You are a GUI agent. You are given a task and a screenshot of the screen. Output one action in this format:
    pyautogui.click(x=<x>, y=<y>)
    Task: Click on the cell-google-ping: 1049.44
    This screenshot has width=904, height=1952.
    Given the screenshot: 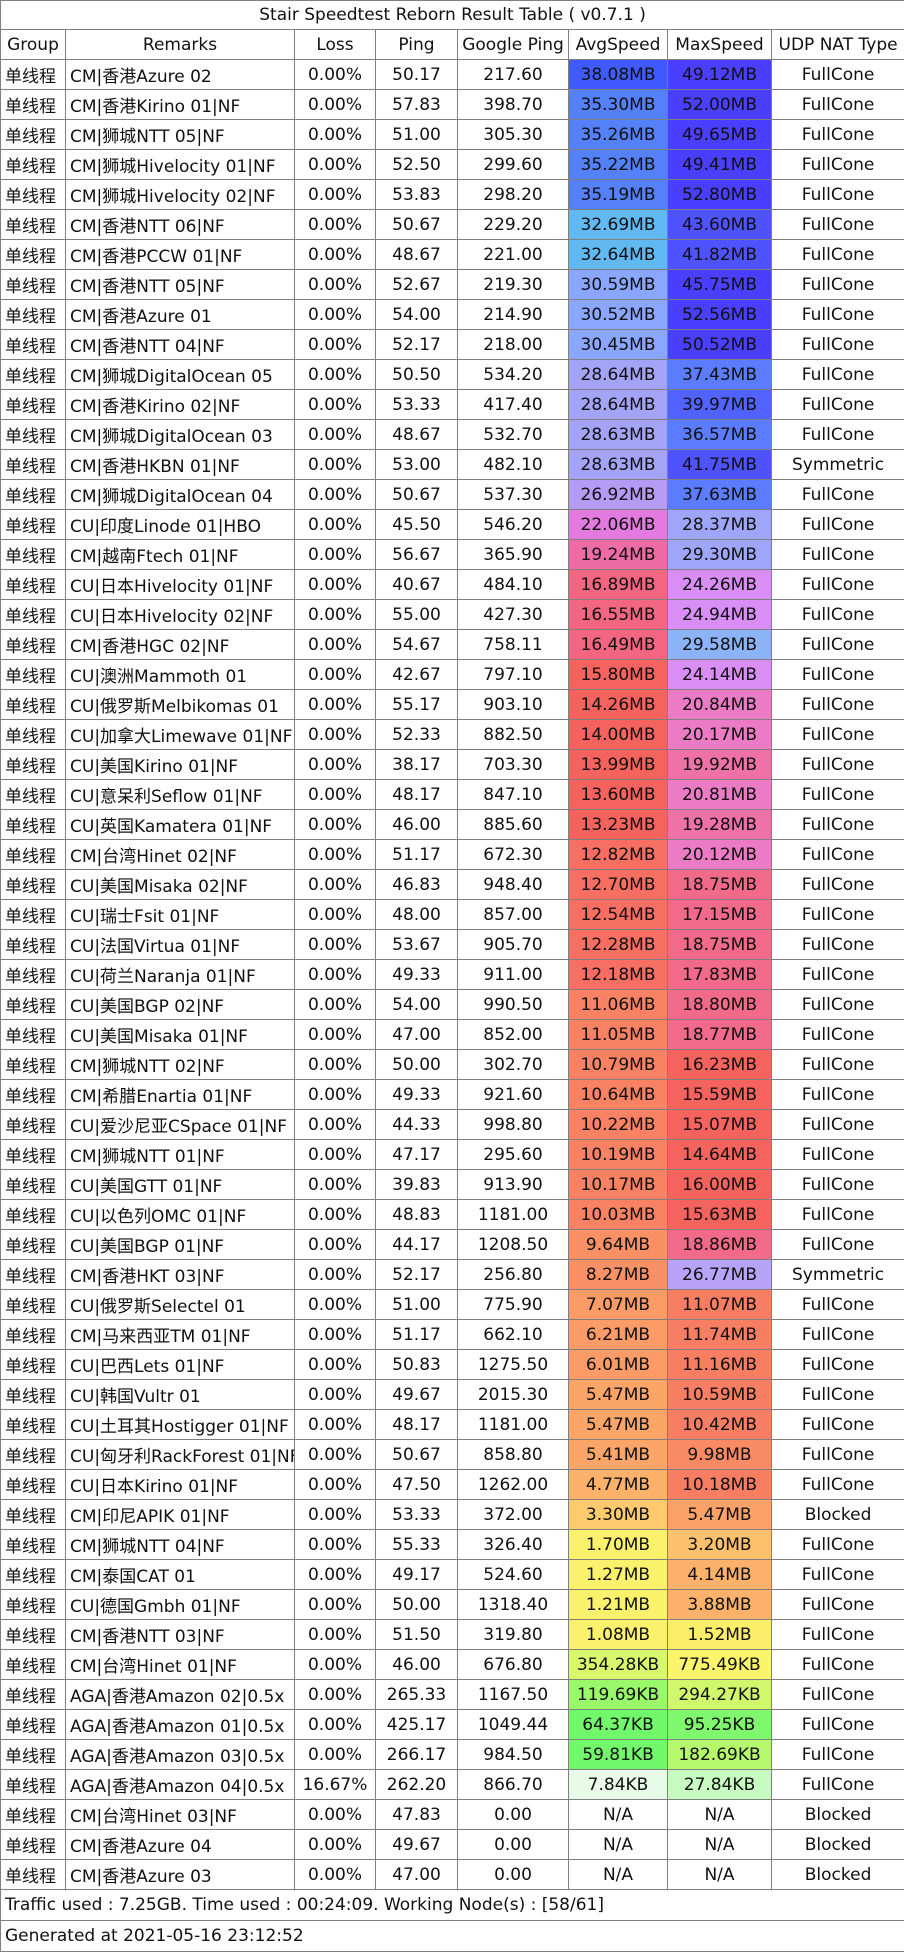 What is the action you would take?
    pyautogui.click(x=513, y=1725)
    